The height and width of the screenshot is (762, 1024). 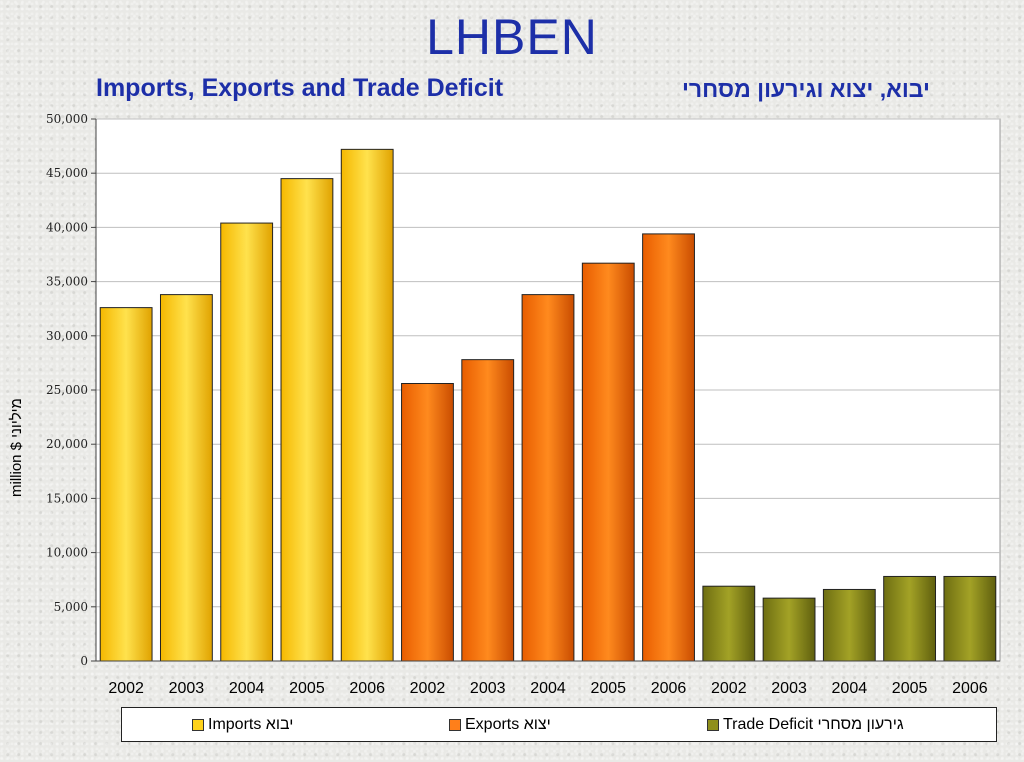 I want to click on bar-exports-2006, so click(x=668, y=447).